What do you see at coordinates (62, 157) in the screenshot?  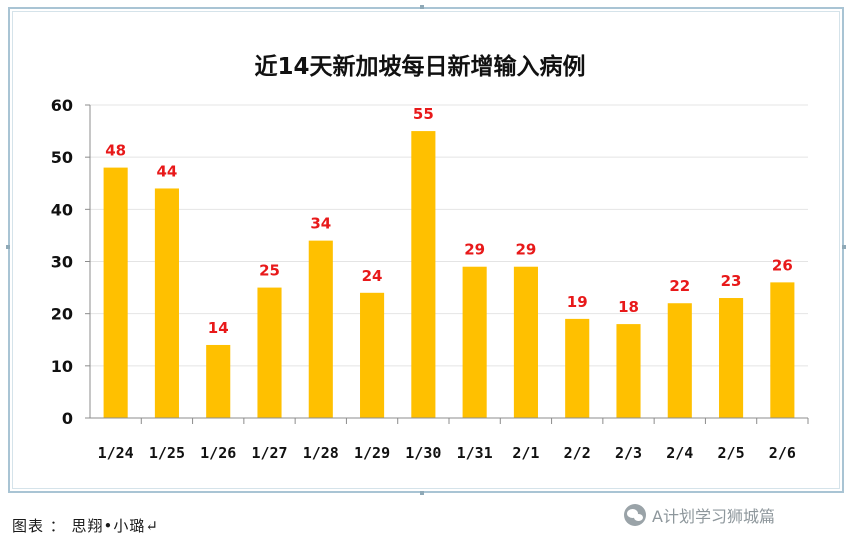 I see `y-tick-label: 50` at bounding box center [62, 157].